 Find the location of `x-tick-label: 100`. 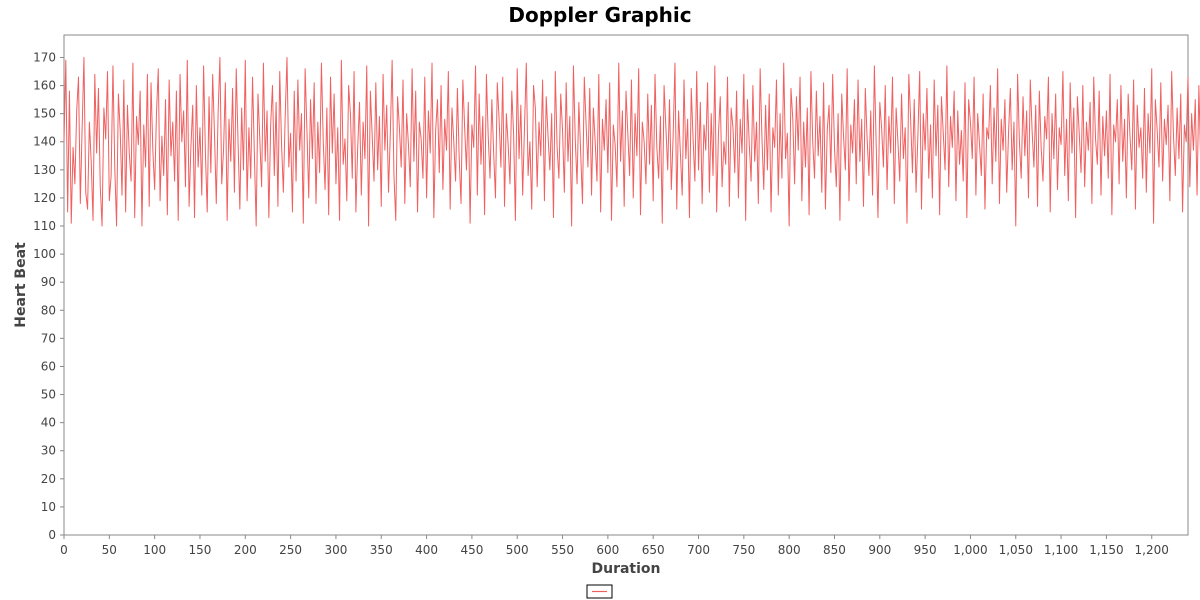

x-tick-label: 100 is located at coordinates (154, 550).